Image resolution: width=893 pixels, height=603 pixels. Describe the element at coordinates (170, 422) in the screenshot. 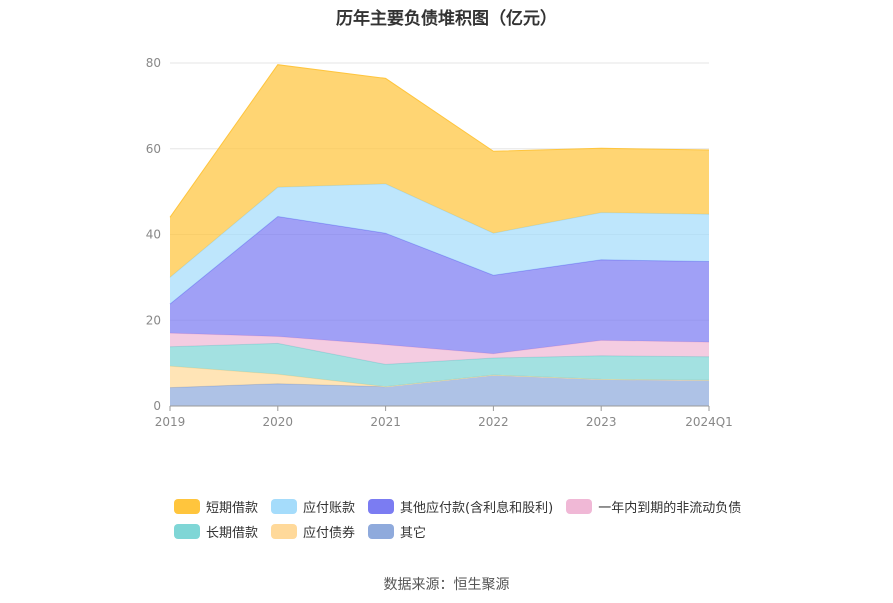

I see `x-tick-label: 2019` at that location.